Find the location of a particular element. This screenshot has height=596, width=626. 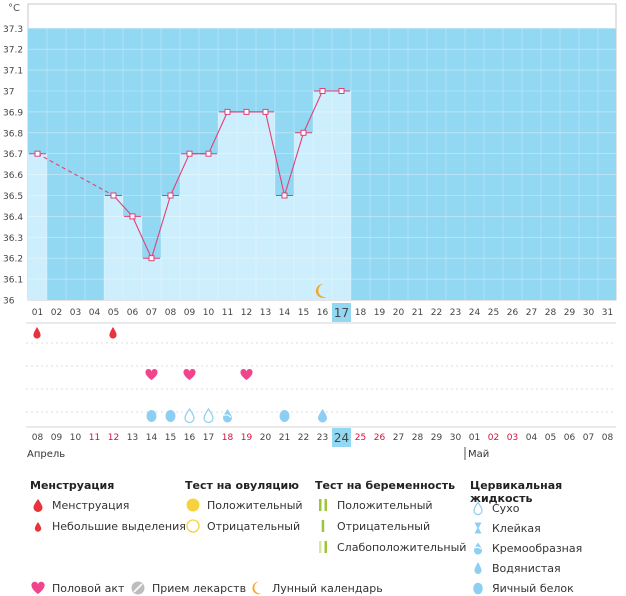

legend-ovulation-negative-item: Отрицательный is located at coordinates (242, 526).